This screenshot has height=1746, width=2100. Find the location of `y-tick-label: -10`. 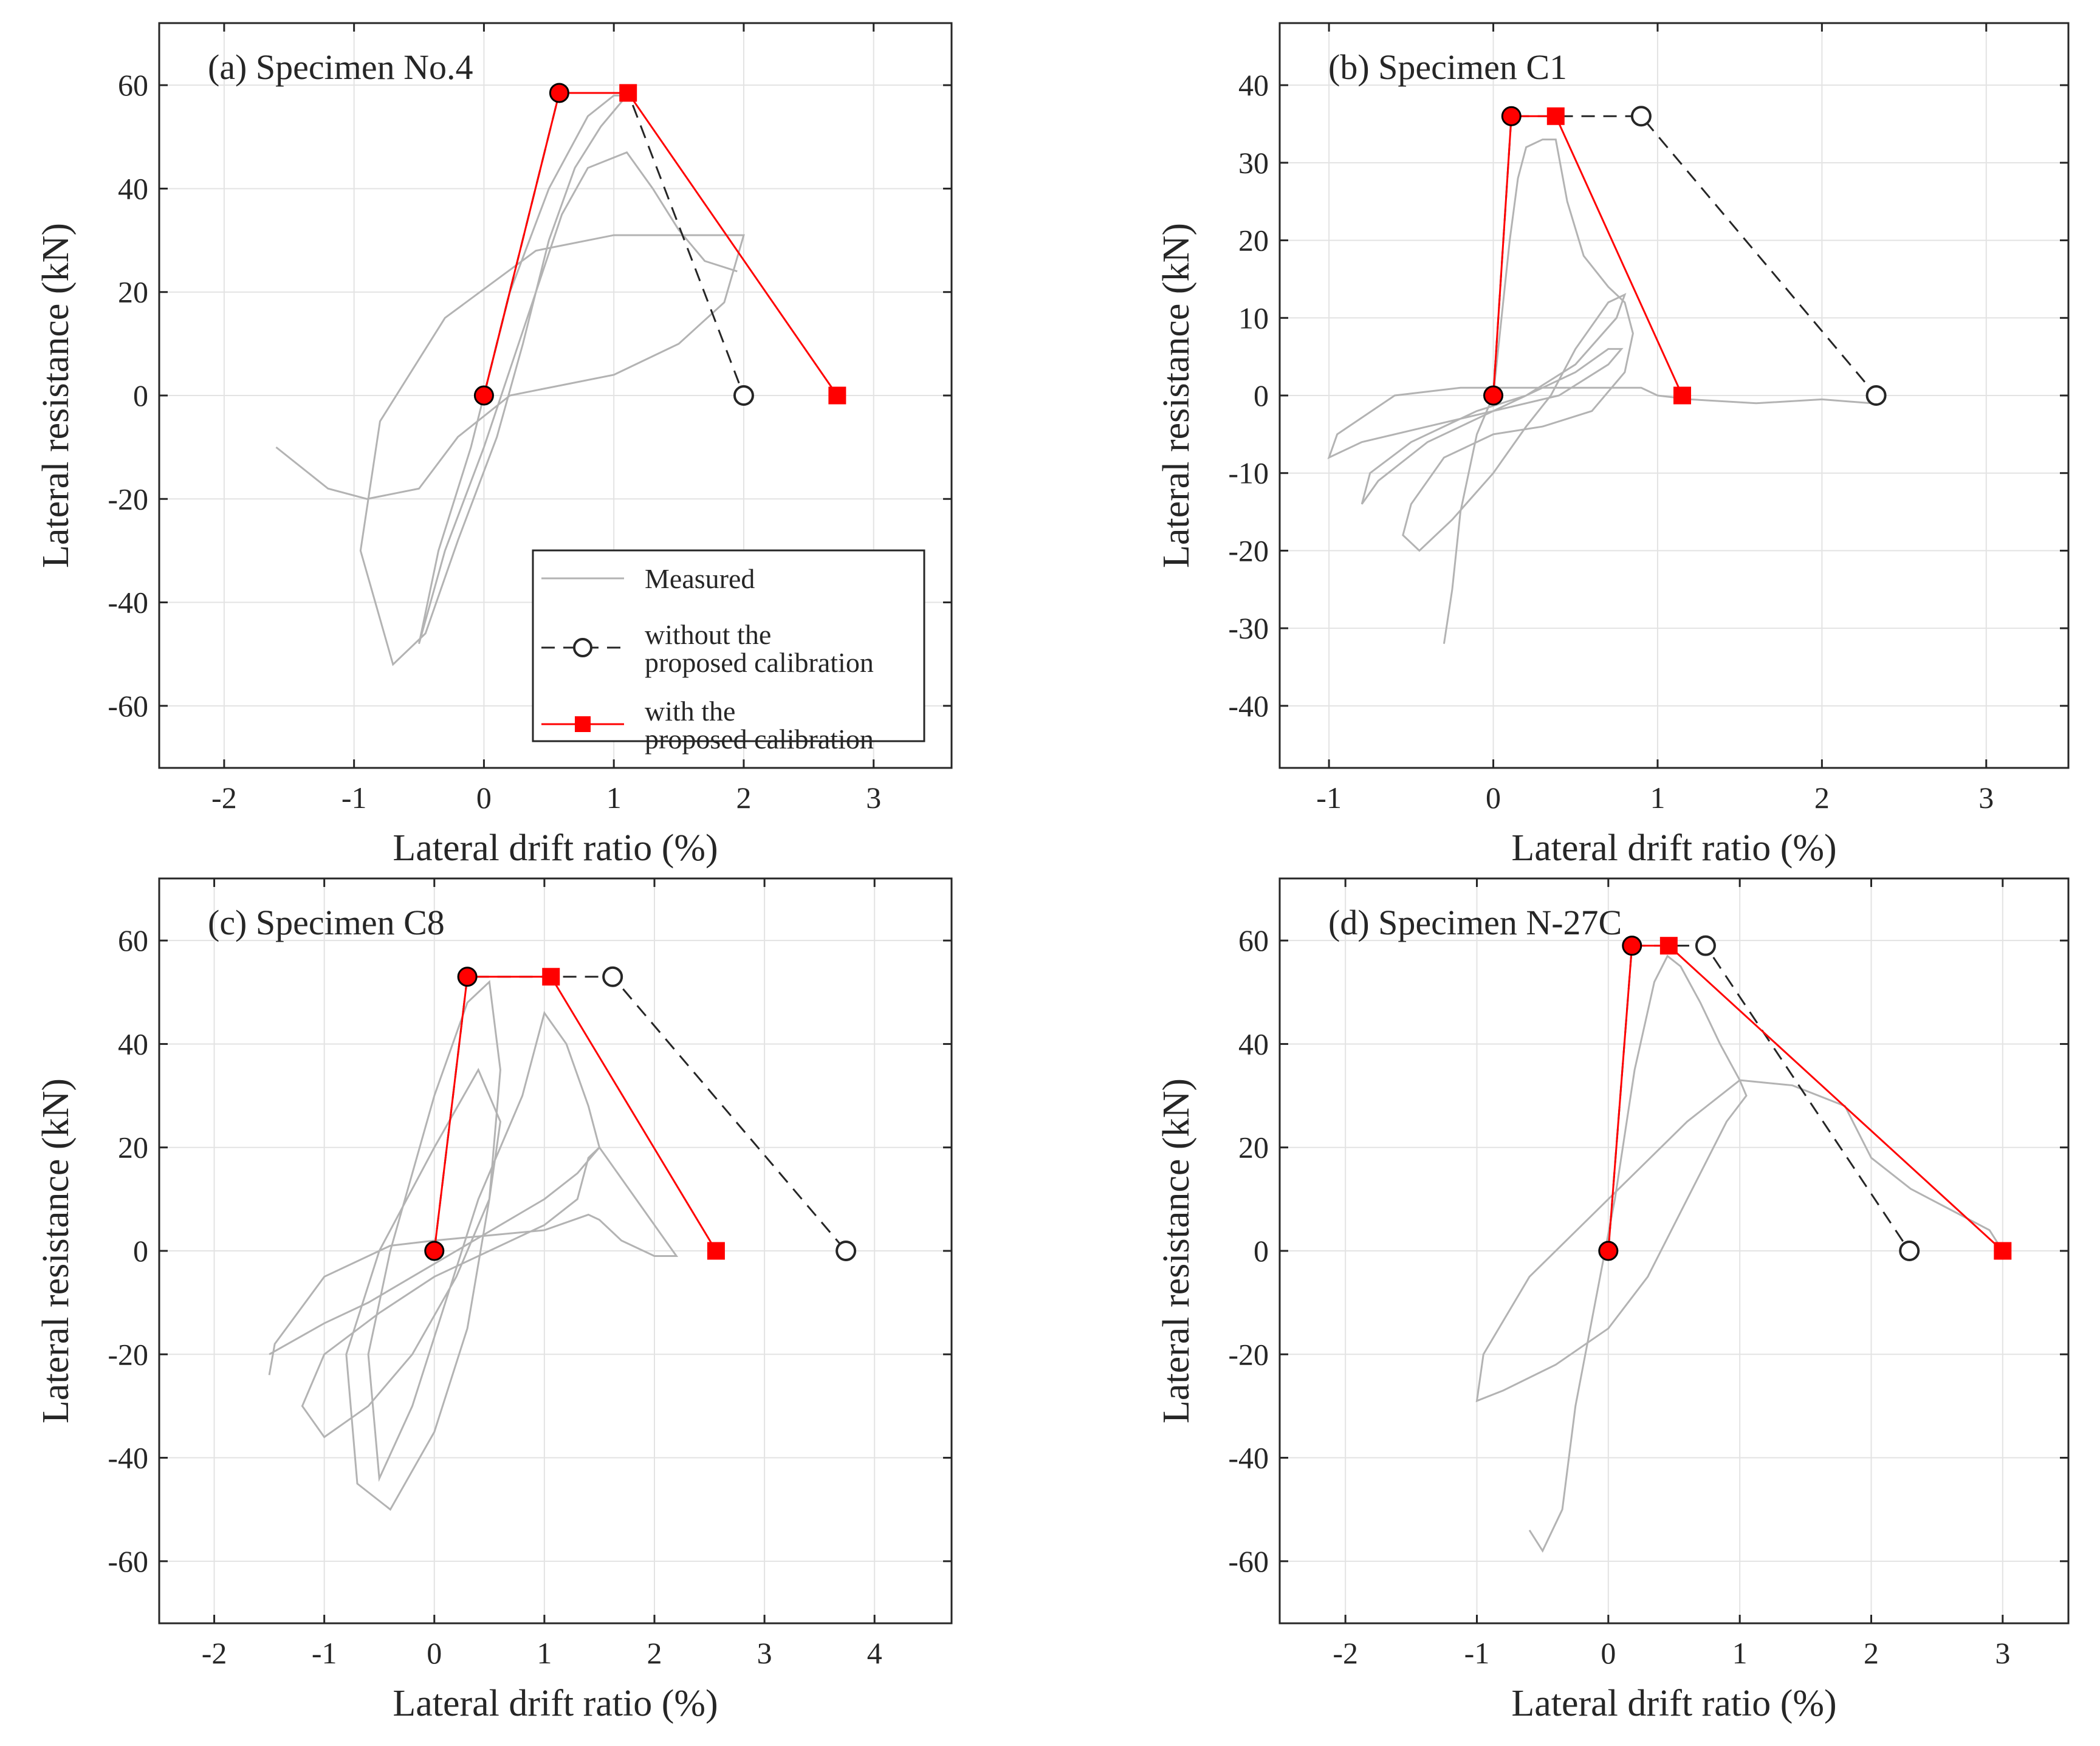

y-tick-label: -10 is located at coordinates (1248, 473).